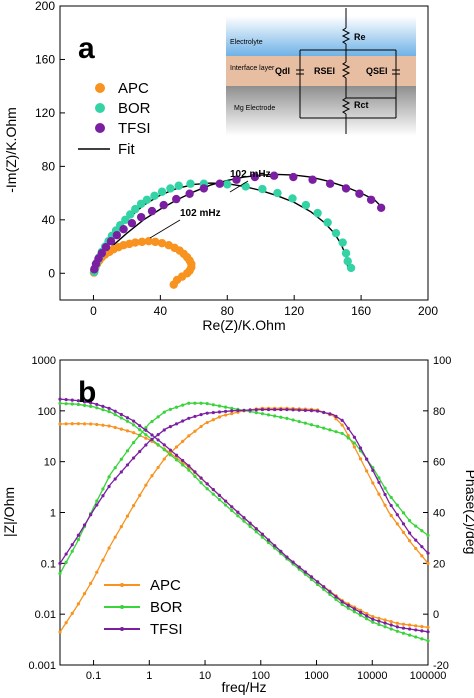  I want to click on inset-electrolyte-label: Electrolyte, so click(246, 42).